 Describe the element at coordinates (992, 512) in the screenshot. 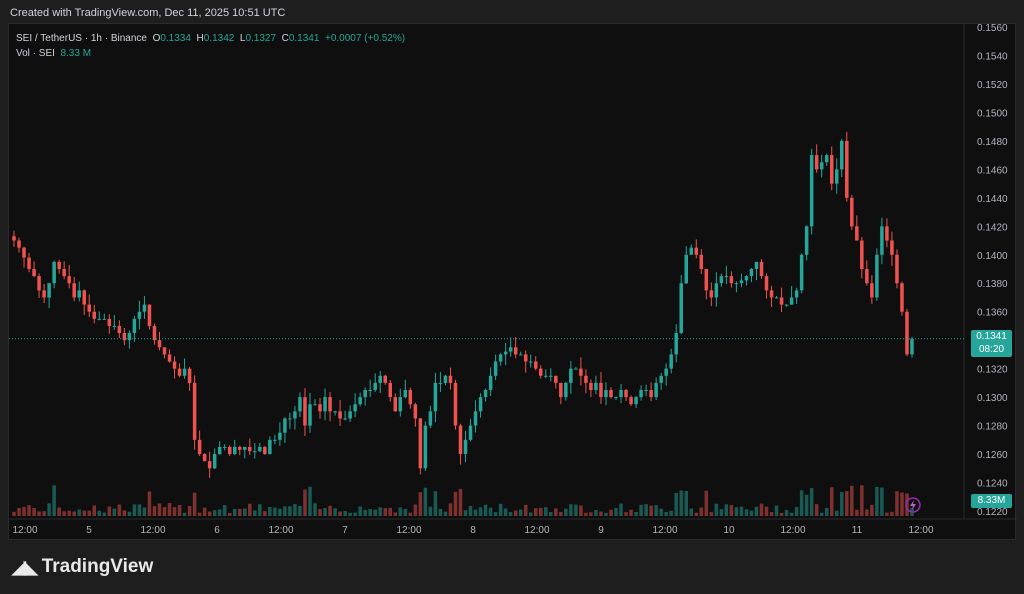

I see `y-tick-label: 0.1220` at that location.